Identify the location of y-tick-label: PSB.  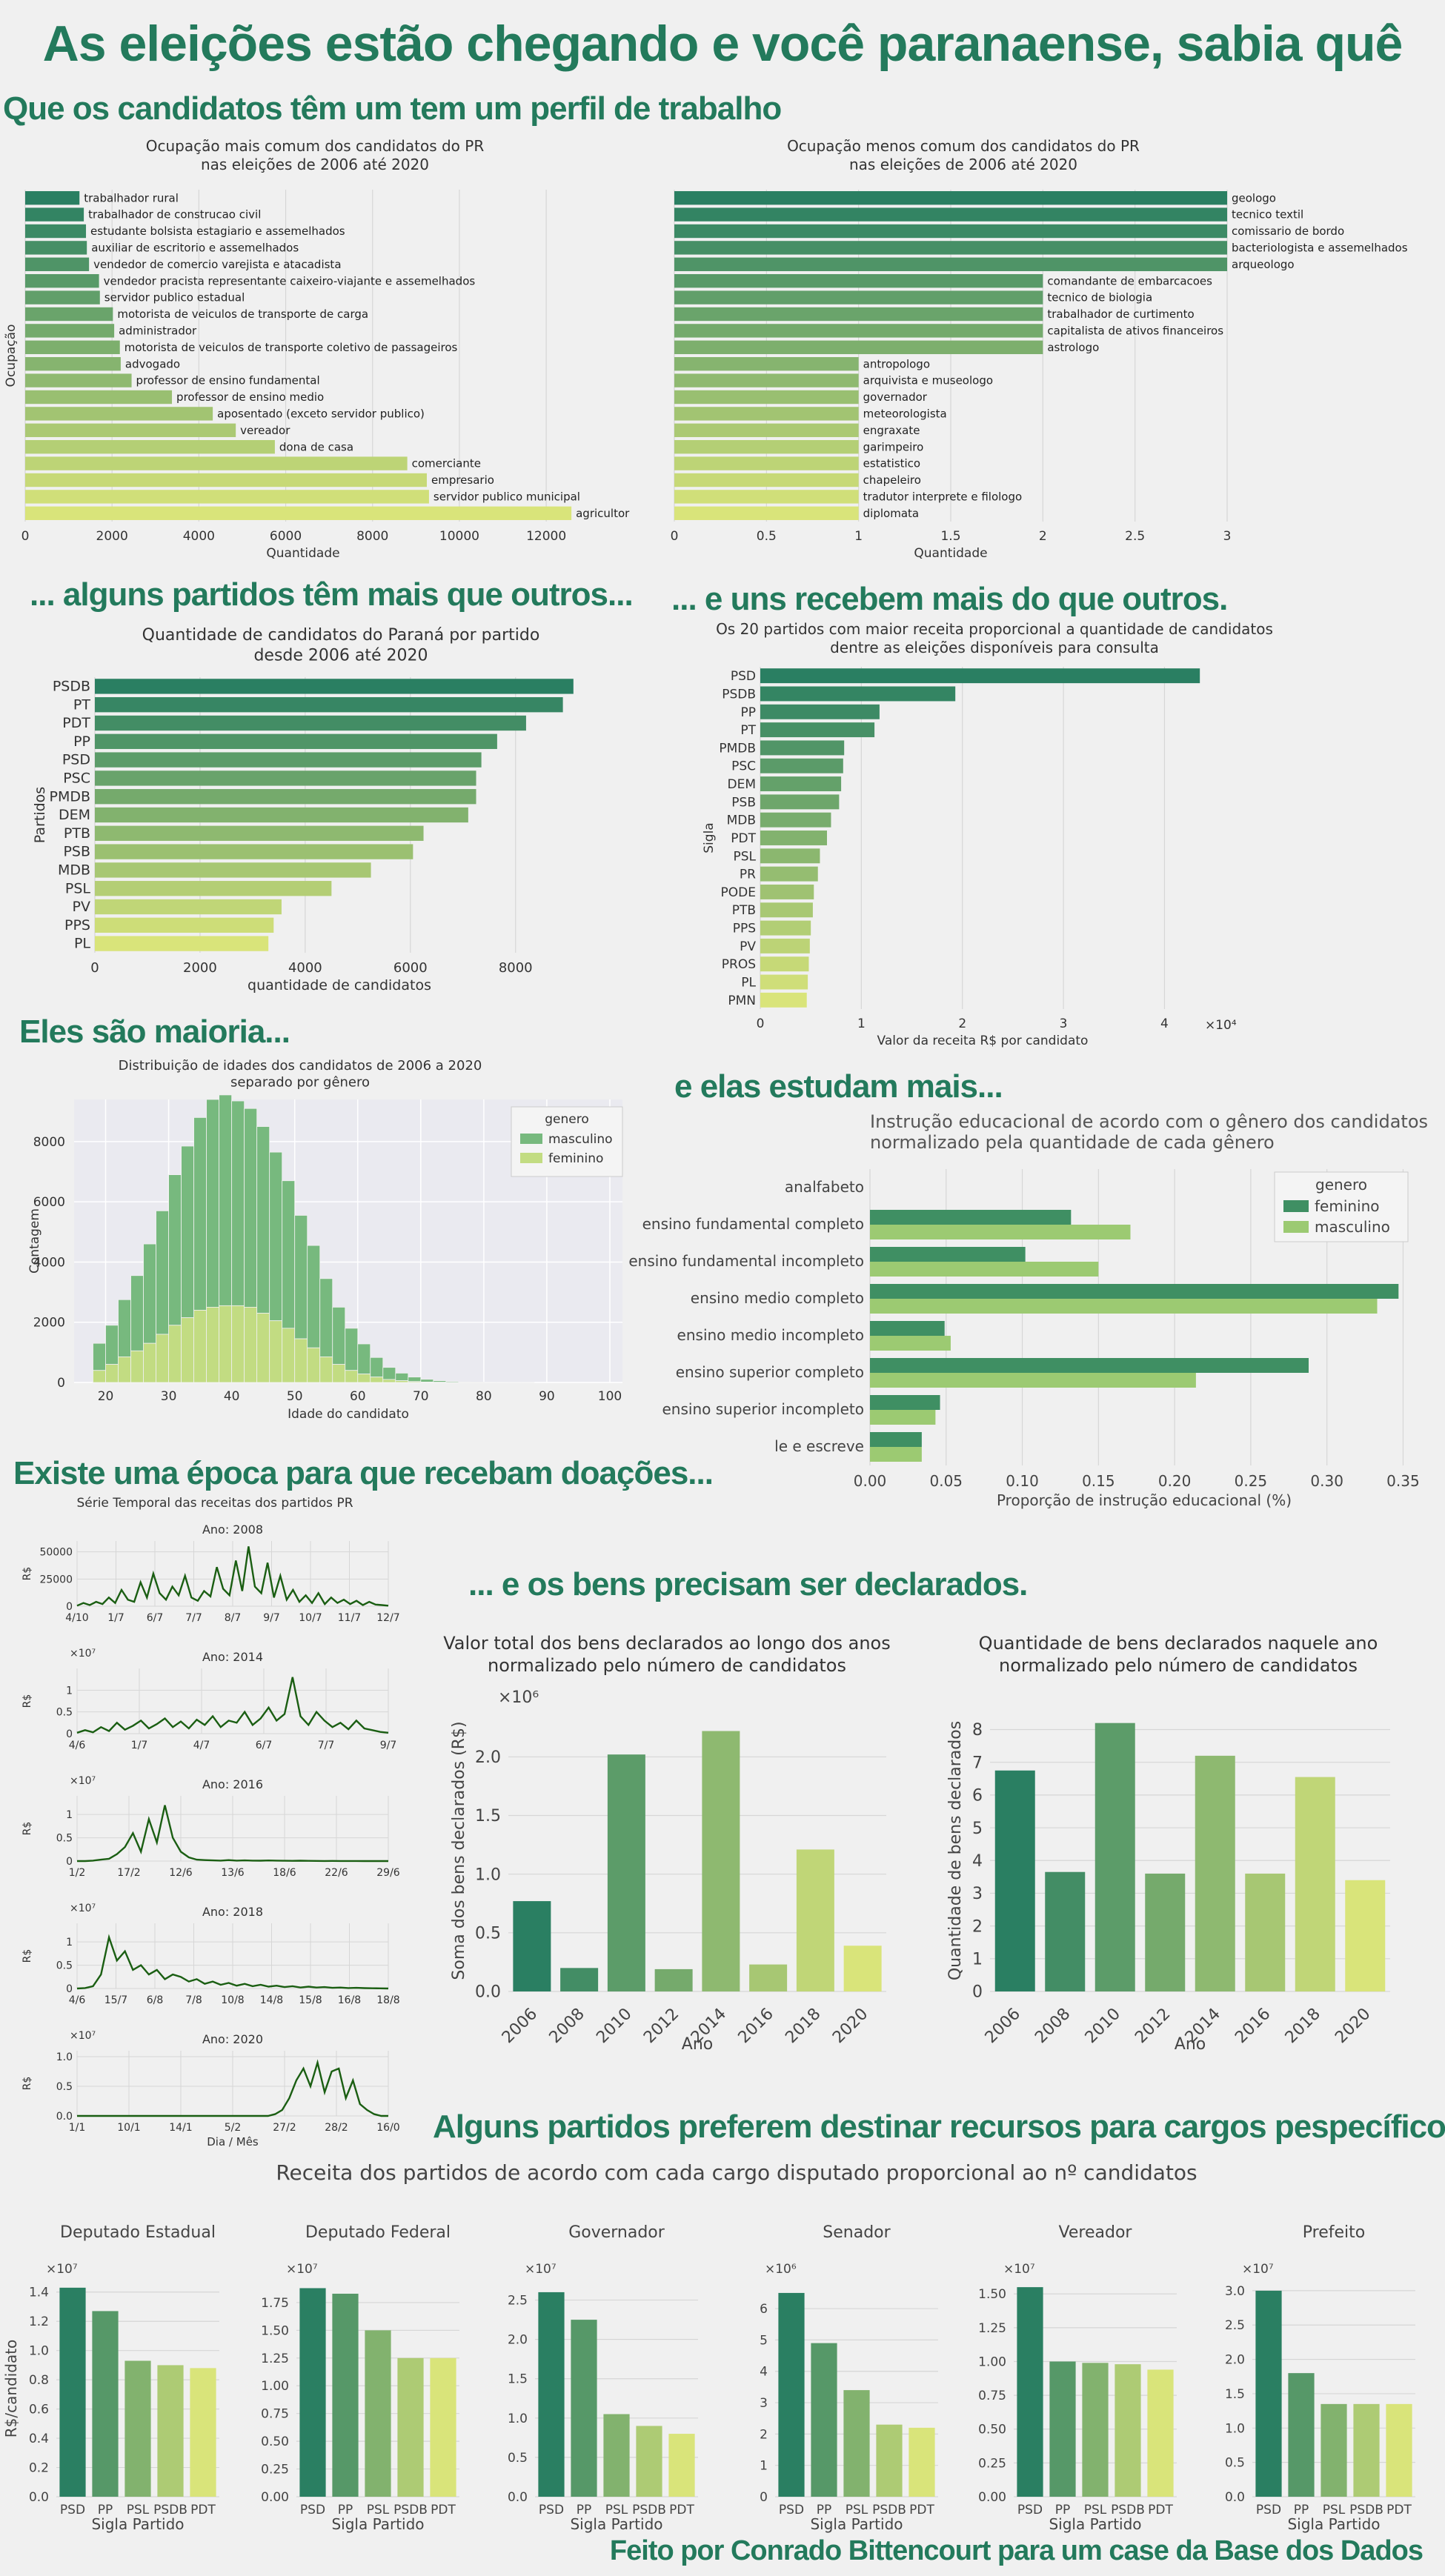
(76, 852).